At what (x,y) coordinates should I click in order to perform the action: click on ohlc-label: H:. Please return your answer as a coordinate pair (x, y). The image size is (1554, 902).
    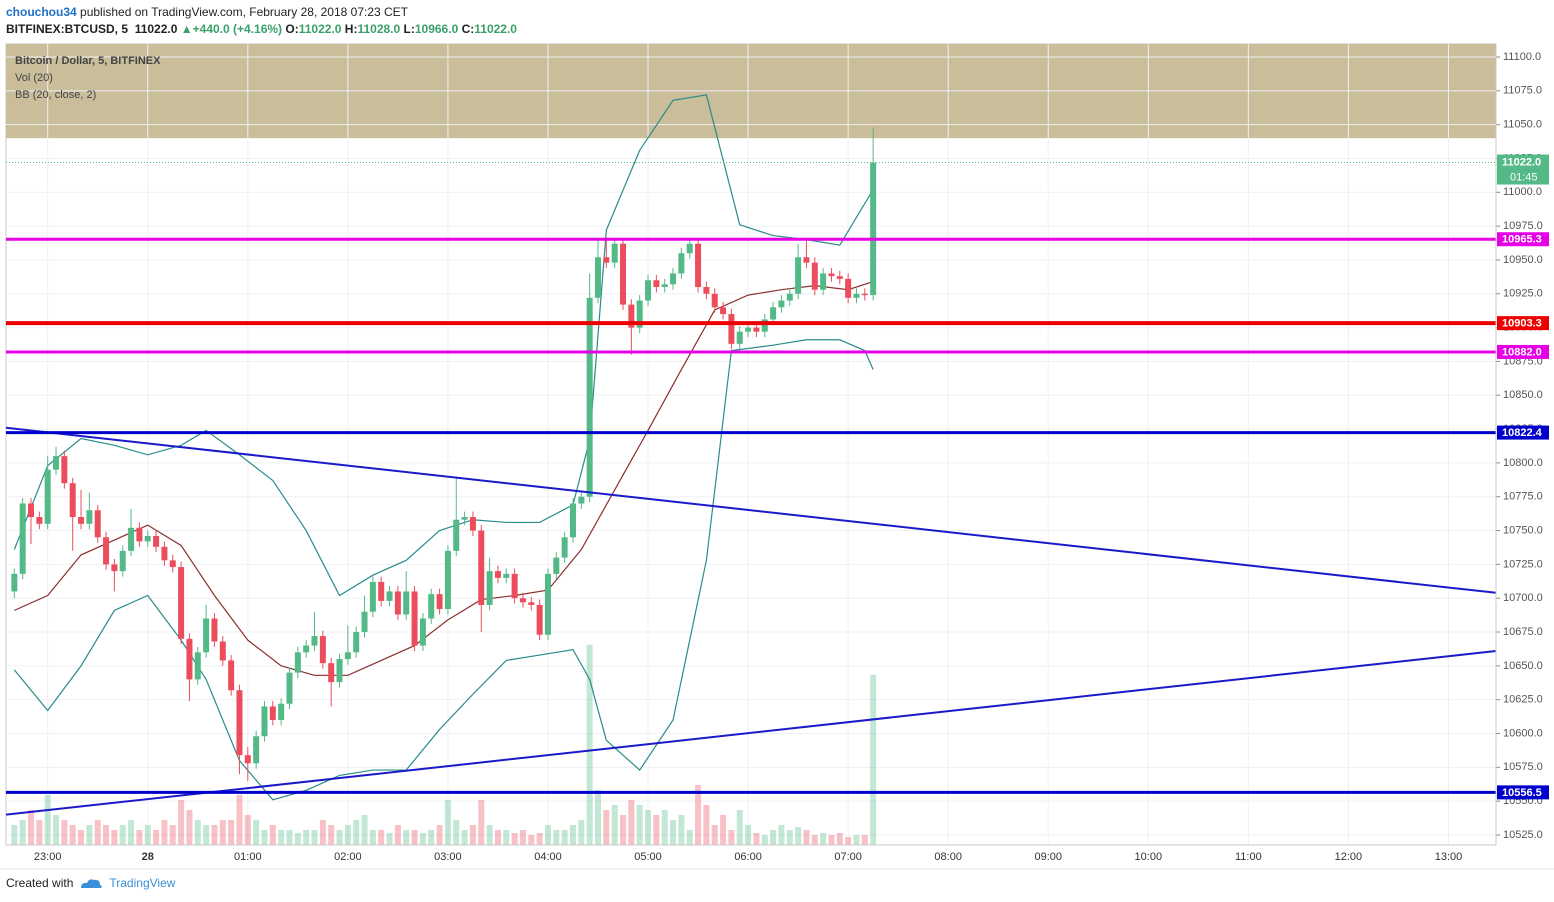
    Looking at the image, I should click on (351, 29).